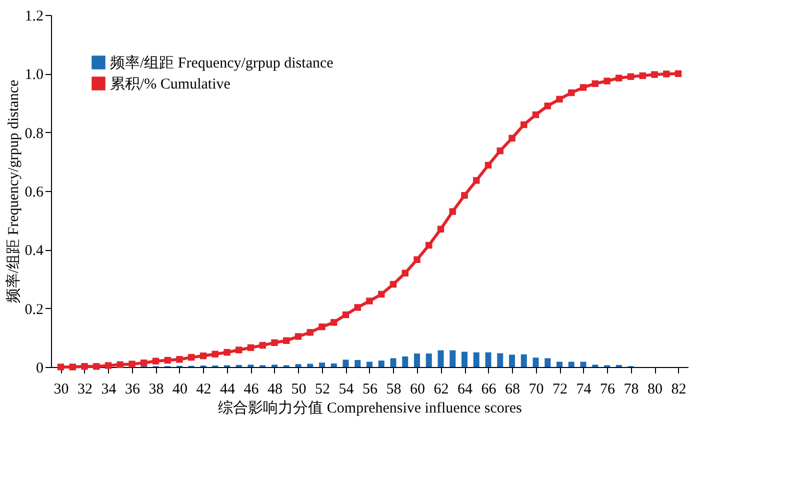 The height and width of the screenshot is (495, 808). Describe the element at coordinates (34, 310) in the screenshot. I see `y-tick-label: 0.2` at that location.